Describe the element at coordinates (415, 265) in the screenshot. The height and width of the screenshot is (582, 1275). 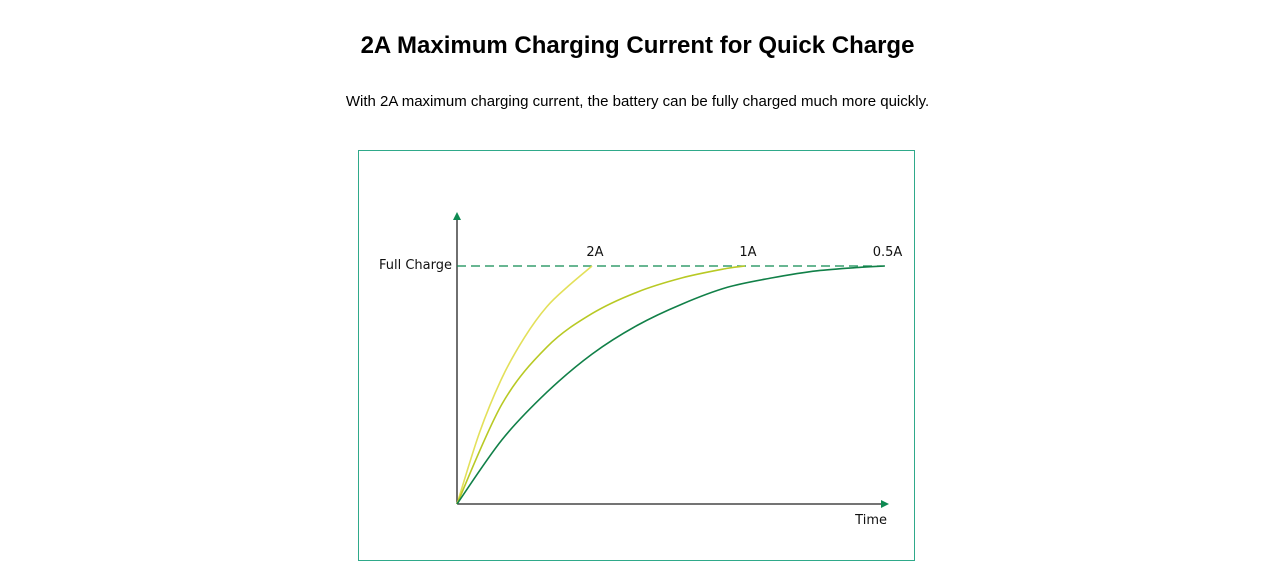
I see `full-charge-label: Full Charge` at that location.